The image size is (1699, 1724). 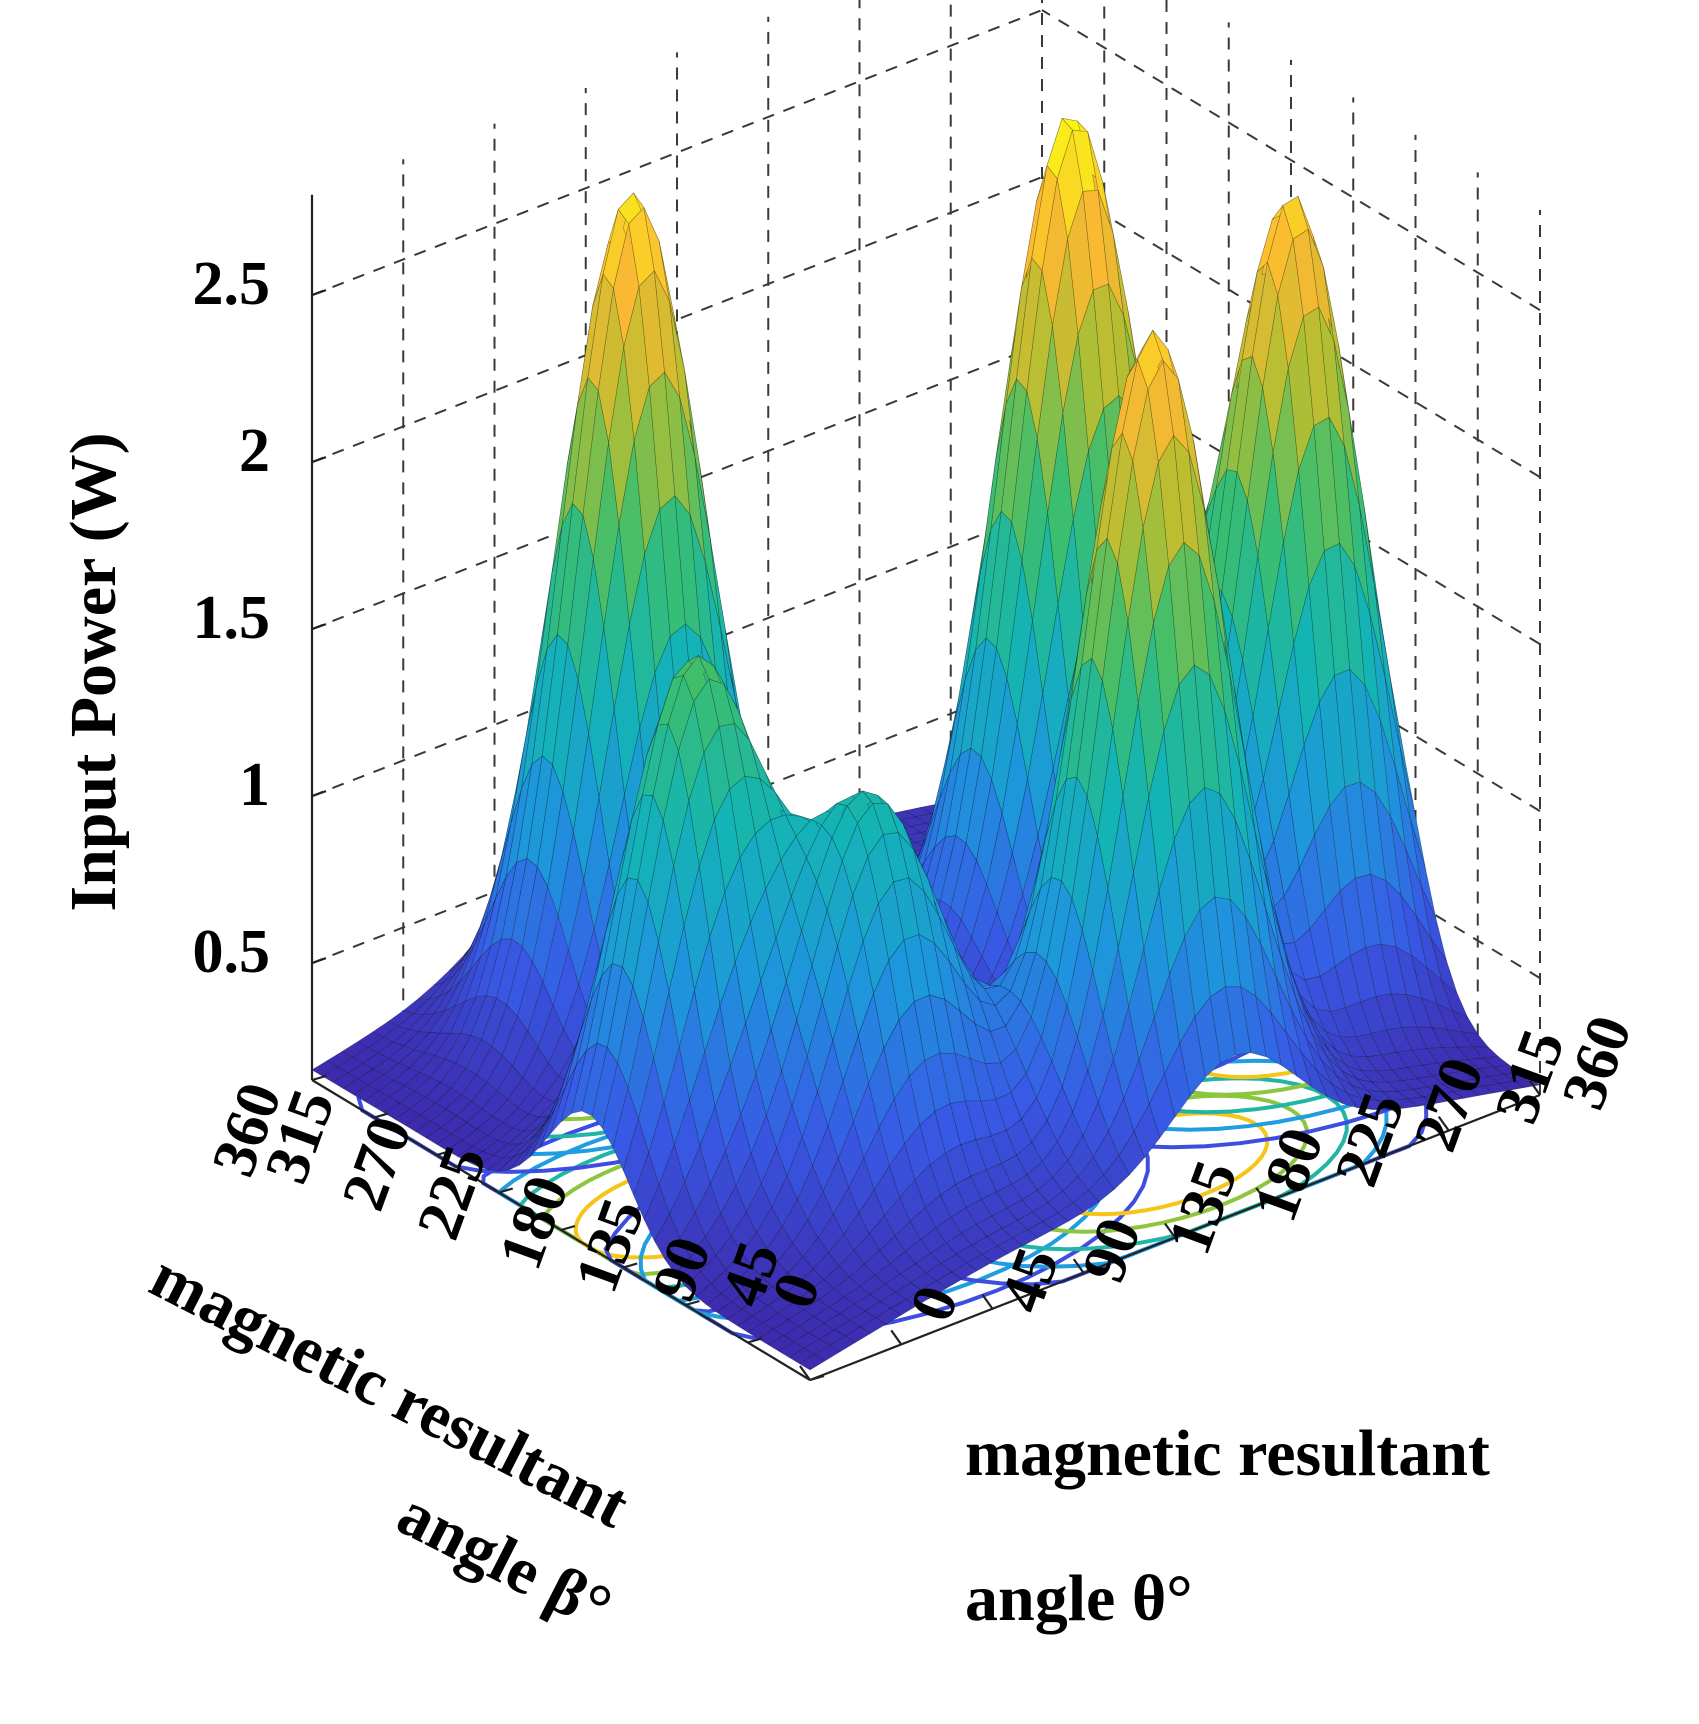 I want to click on theta-tick-label: 360, so click(x=1597, y=1062).